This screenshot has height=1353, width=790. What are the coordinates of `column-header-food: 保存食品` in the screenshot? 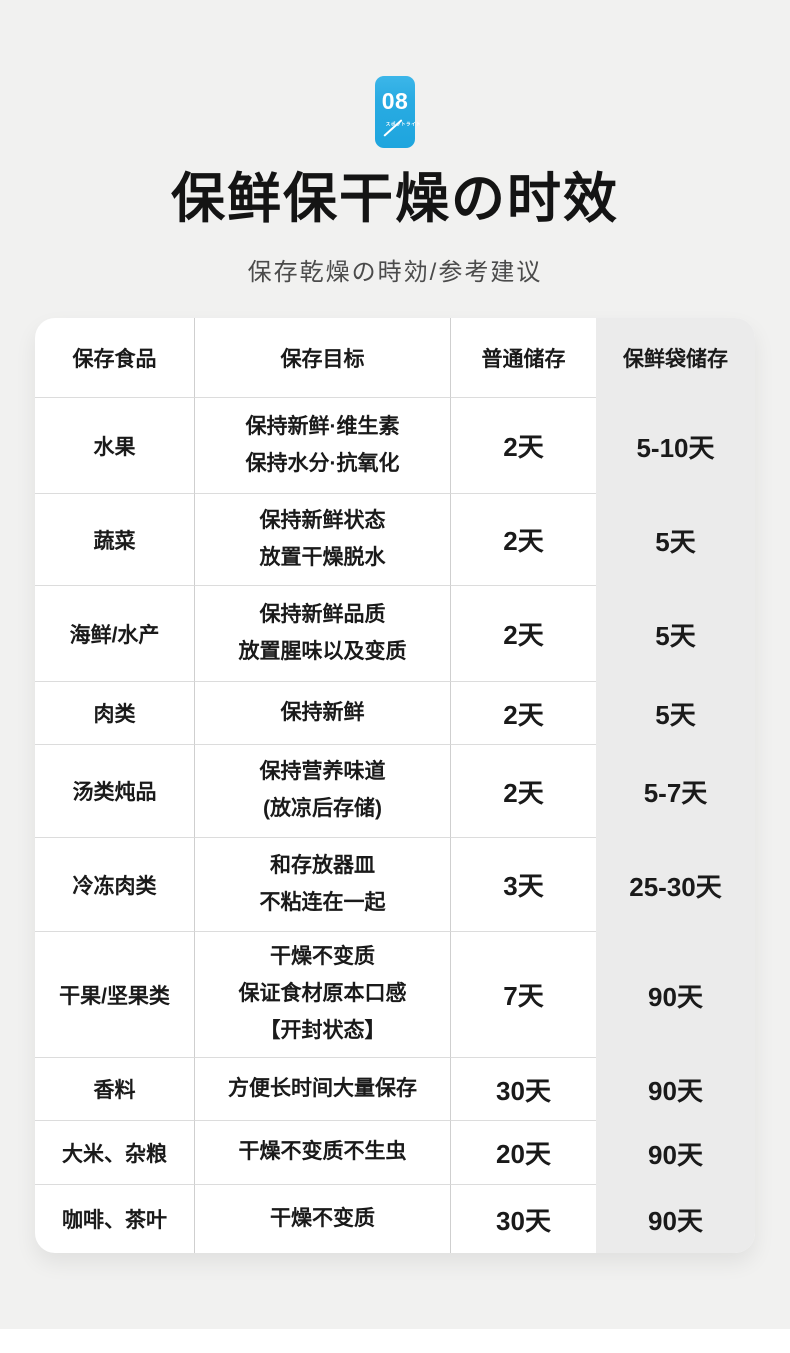 It's located at (115, 358).